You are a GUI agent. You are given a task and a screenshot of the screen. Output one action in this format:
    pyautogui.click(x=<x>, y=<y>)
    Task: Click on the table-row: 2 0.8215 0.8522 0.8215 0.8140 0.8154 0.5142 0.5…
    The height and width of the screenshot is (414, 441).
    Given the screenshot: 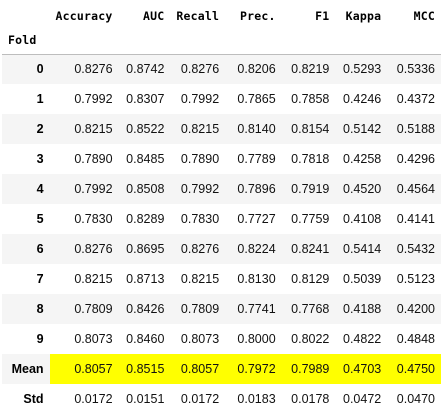 What is the action you would take?
    pyautogui.click(x=221, y=129)
    